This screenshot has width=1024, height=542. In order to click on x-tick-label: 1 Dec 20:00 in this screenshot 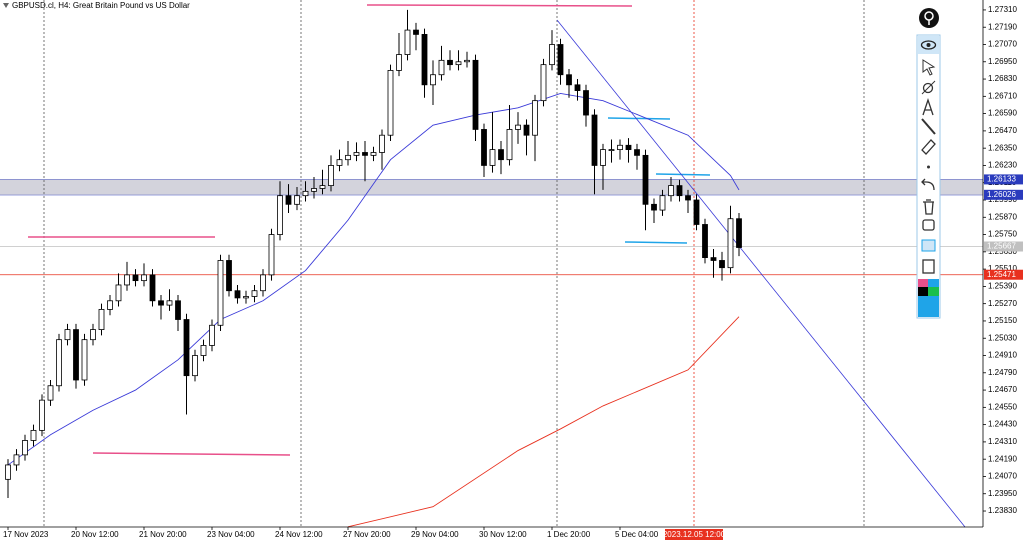, I will do `click(569, 534)`.